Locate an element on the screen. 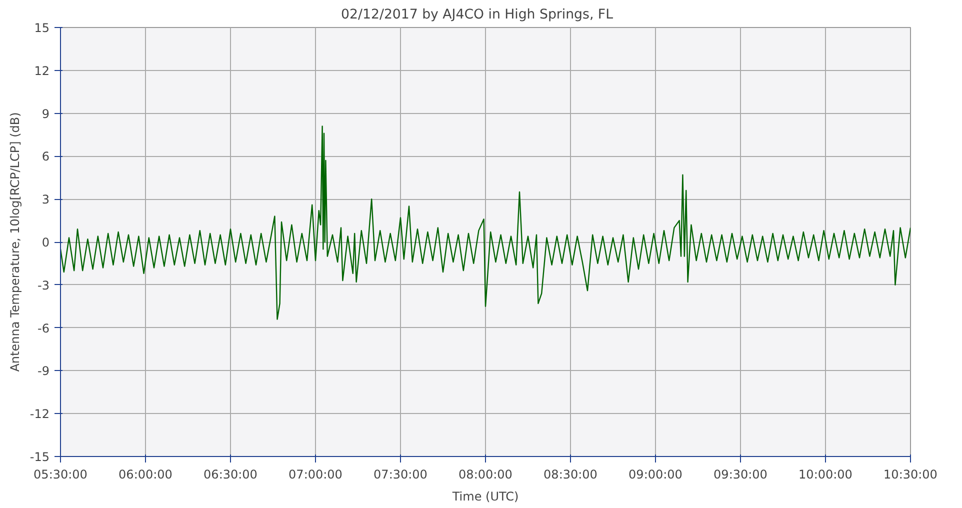 This screenshot has height=508, width=962. chart-title: 02/12/2017 by AJ4CO in High Springs, FL is located at coordinates (477, 15).